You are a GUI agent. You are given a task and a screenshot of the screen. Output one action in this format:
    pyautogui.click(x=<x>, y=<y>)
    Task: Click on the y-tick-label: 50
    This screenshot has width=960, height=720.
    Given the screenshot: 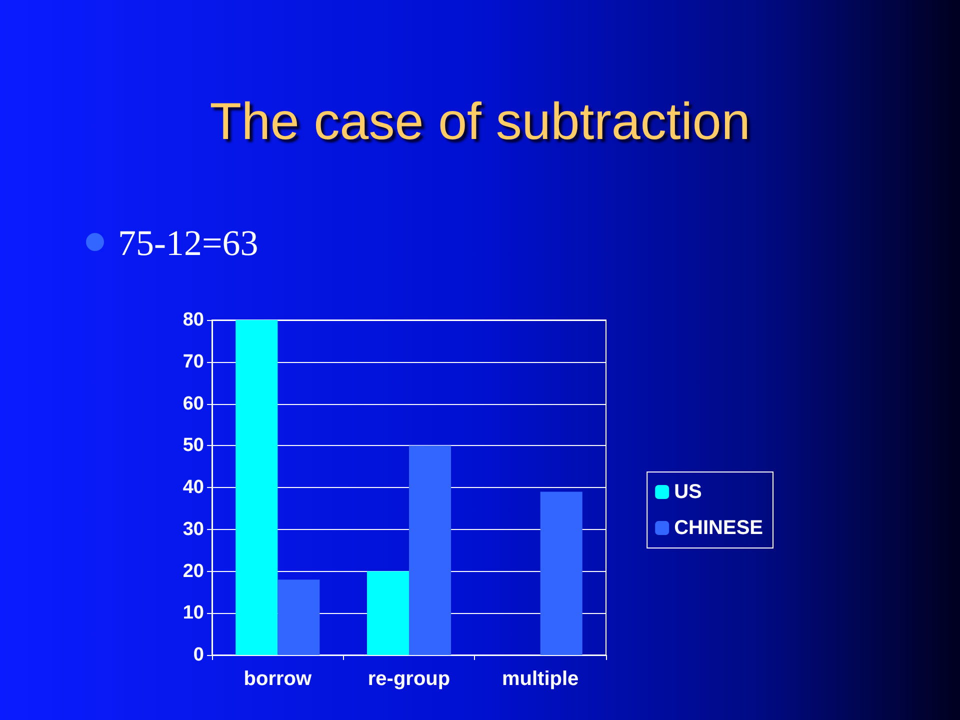 What is the action you would take?
    pyautogui.click(x=193, y=445)
    